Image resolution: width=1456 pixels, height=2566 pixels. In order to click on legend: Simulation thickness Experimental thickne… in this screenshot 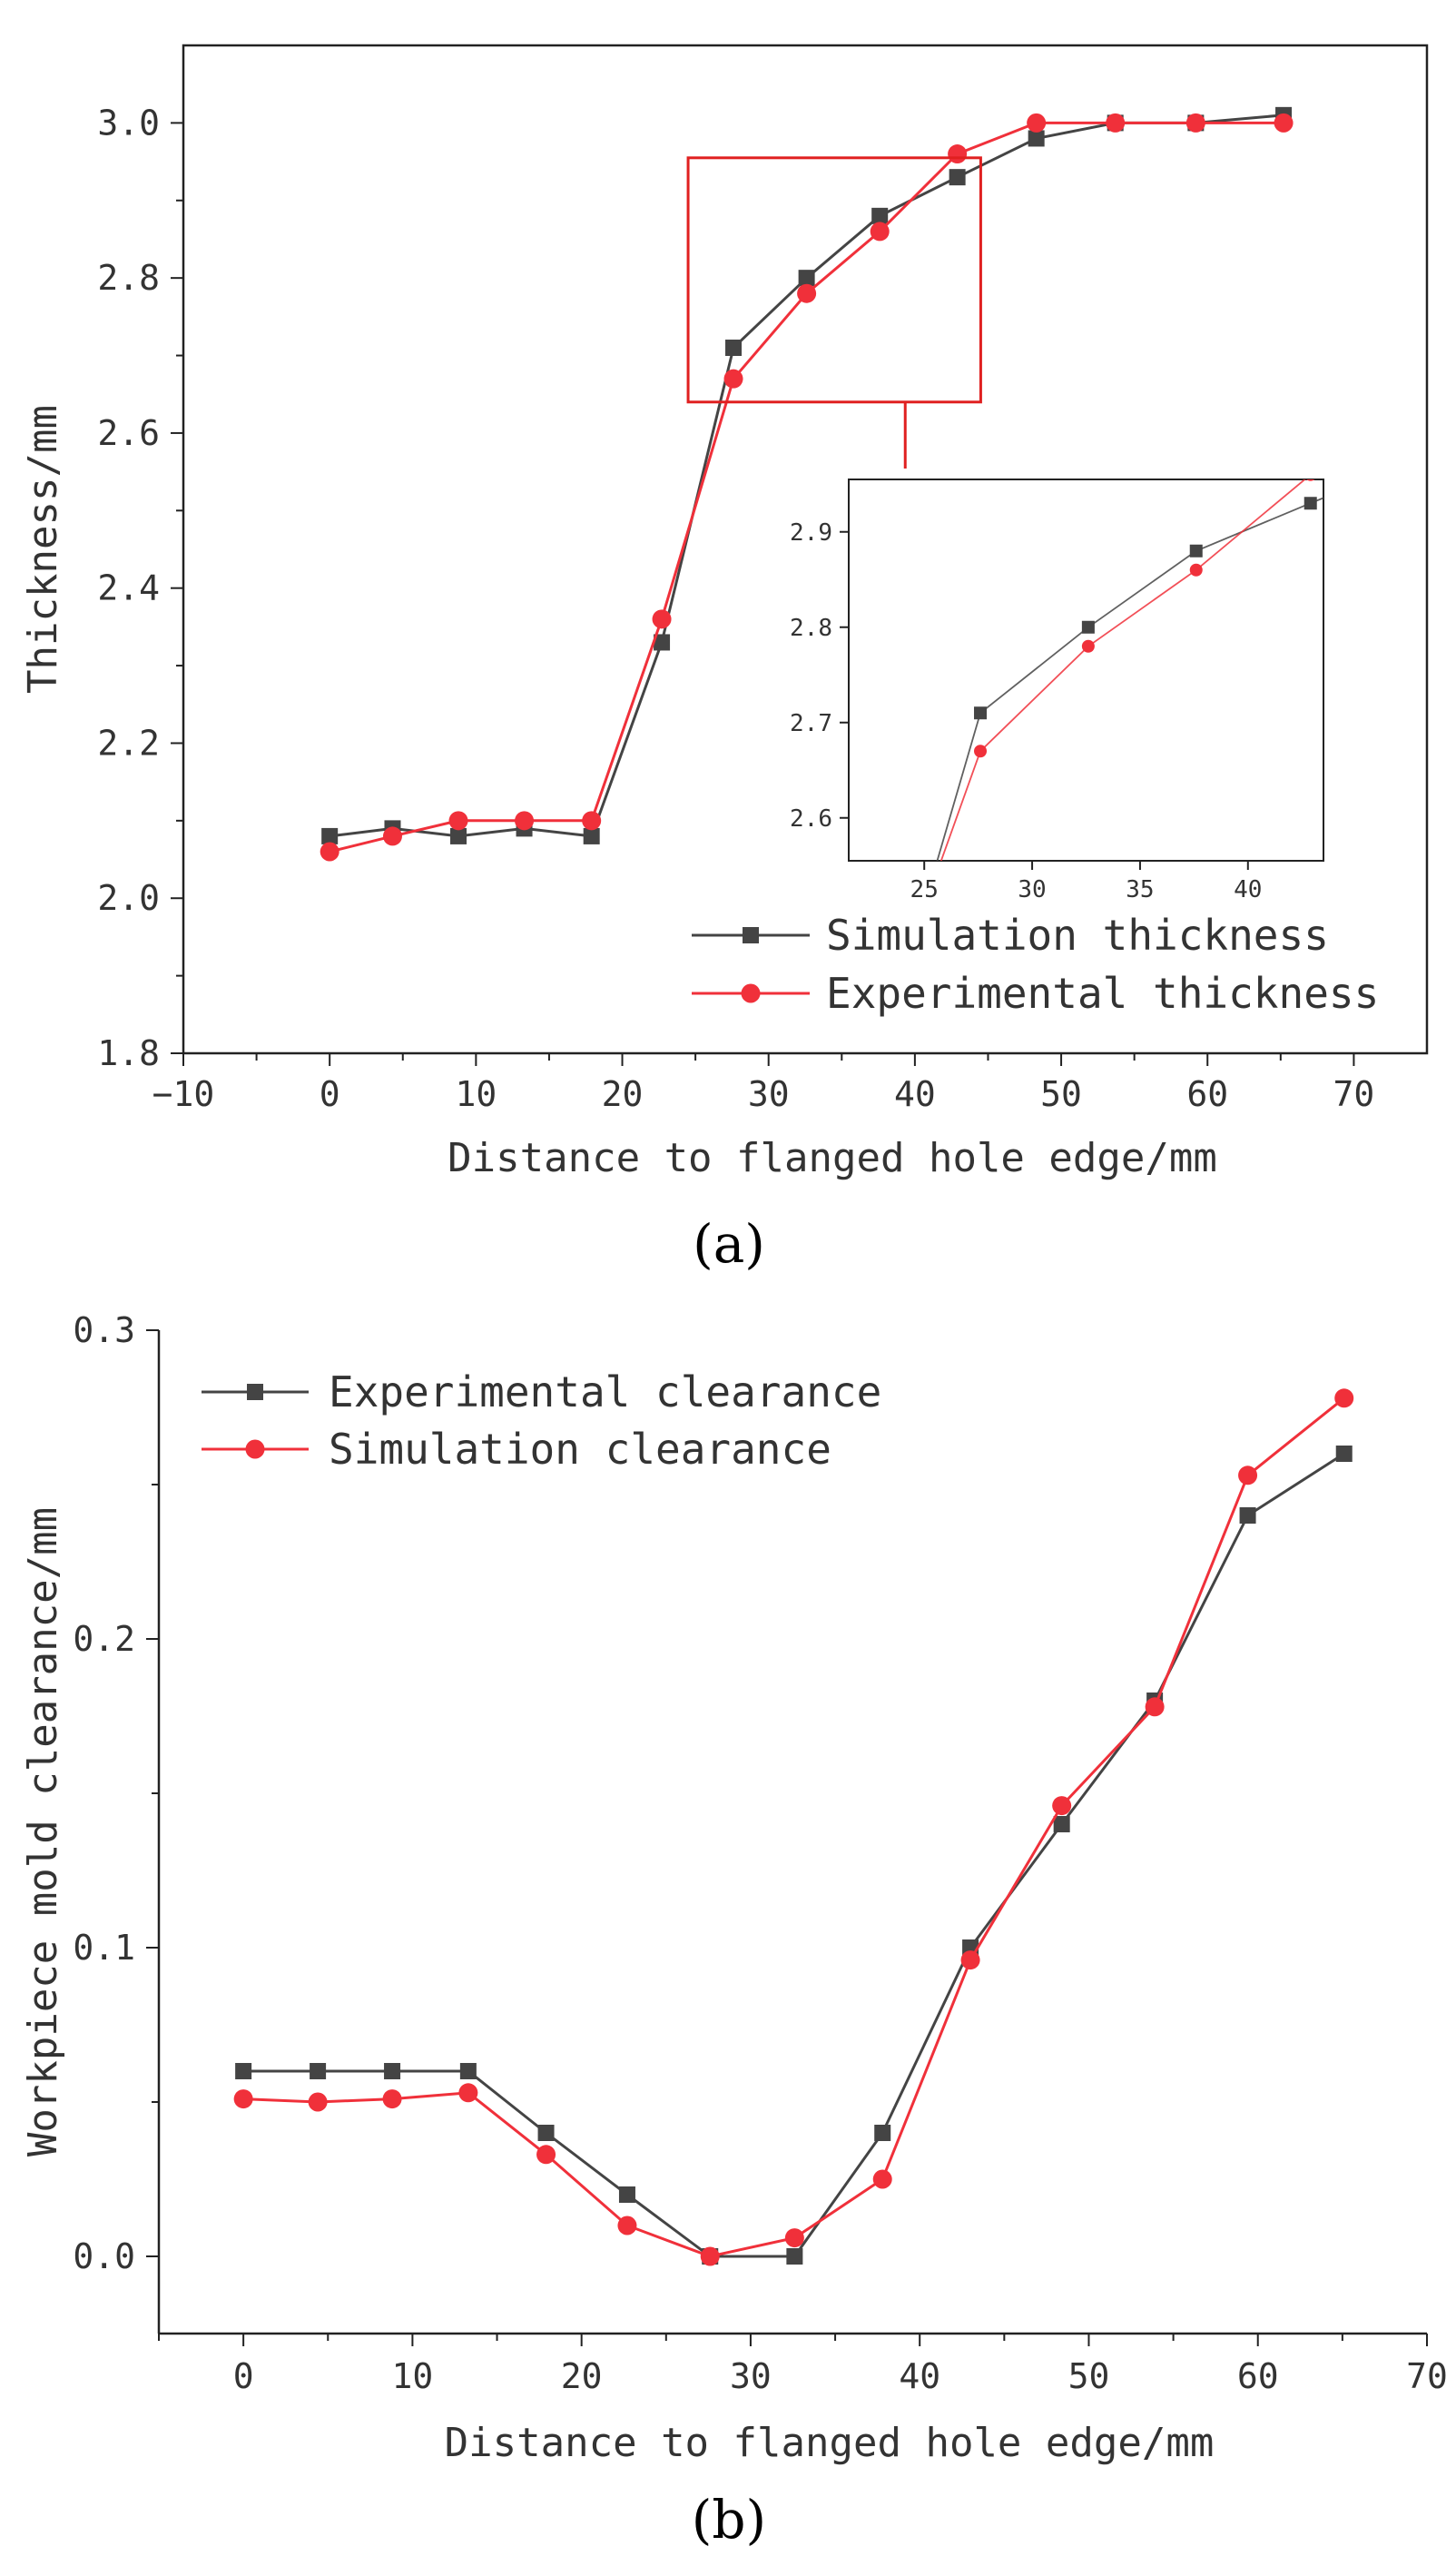, I will do `click(1035, 964)`.